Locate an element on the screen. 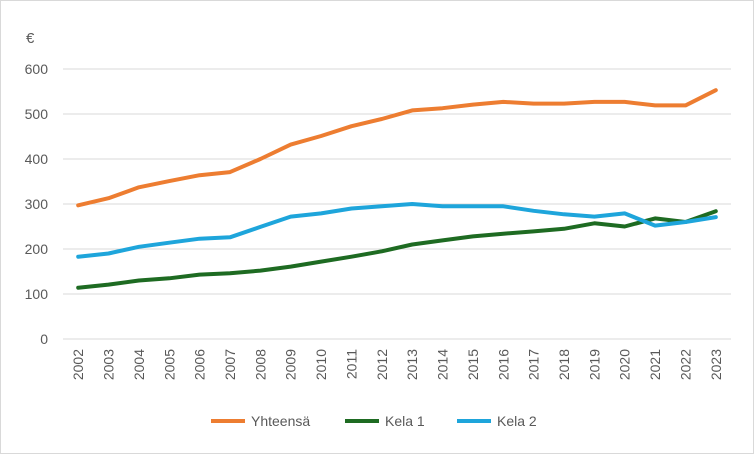  x-tick-label: 2003 is located at coordinates (109, 364).